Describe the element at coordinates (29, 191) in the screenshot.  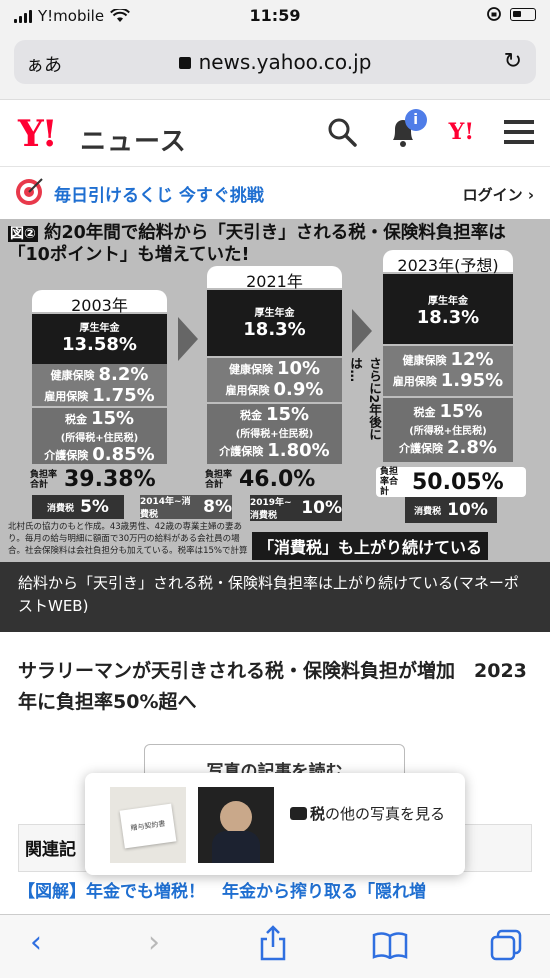
I see `target-icon` at that location.